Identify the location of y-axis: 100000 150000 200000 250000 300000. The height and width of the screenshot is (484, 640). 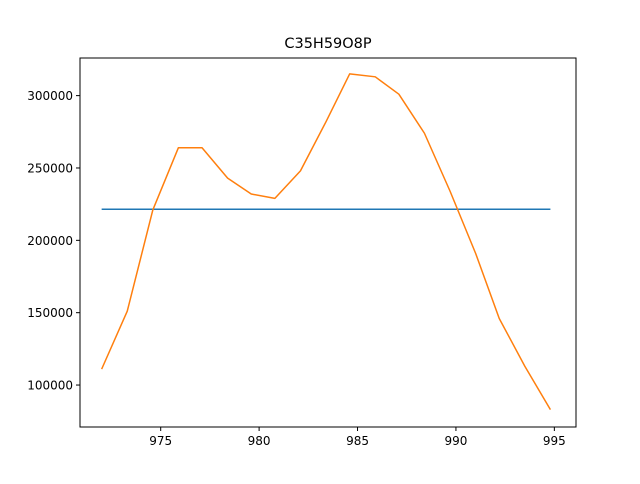
(53, 241).